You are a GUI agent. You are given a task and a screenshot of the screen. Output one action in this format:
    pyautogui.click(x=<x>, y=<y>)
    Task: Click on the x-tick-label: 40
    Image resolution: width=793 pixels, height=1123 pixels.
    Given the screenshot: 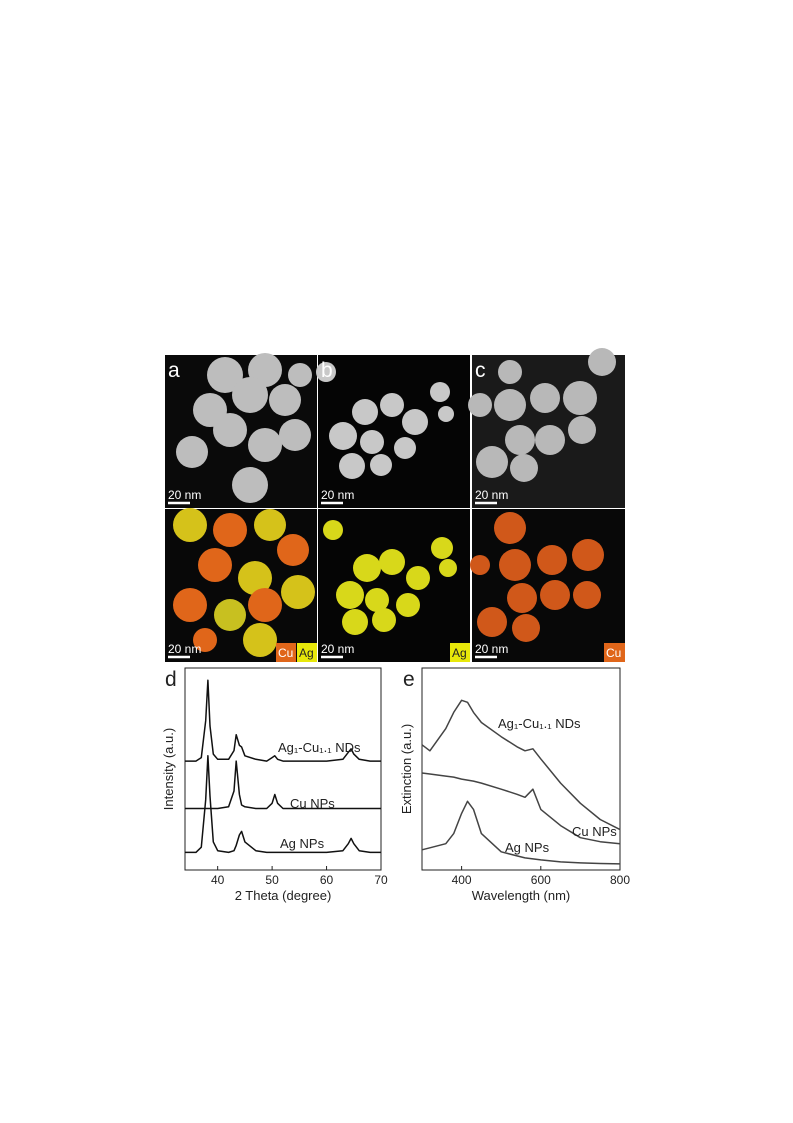 What is the action you would take?
    pyautogui.click(x=218, y=880)
    